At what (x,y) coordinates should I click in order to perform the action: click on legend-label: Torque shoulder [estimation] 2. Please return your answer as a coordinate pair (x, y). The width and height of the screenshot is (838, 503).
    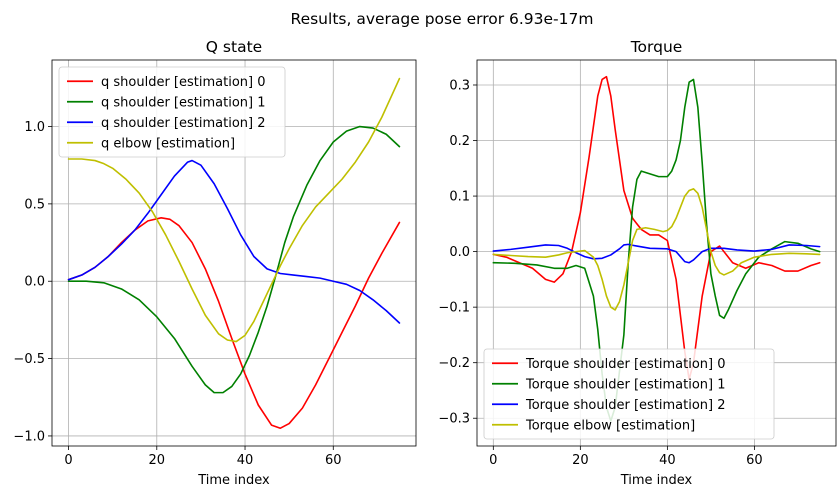
    Looking at the image, I should click on (625, 405).